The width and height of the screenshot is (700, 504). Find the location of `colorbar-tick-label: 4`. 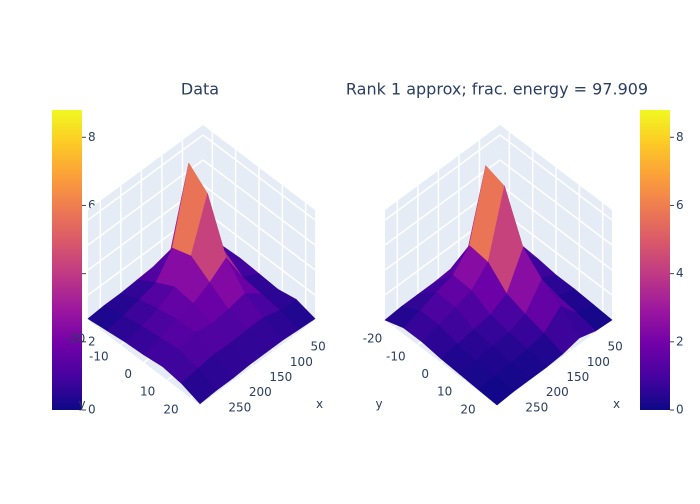

colorbar-tick-label: 4 is located at coordinates (680, 273).